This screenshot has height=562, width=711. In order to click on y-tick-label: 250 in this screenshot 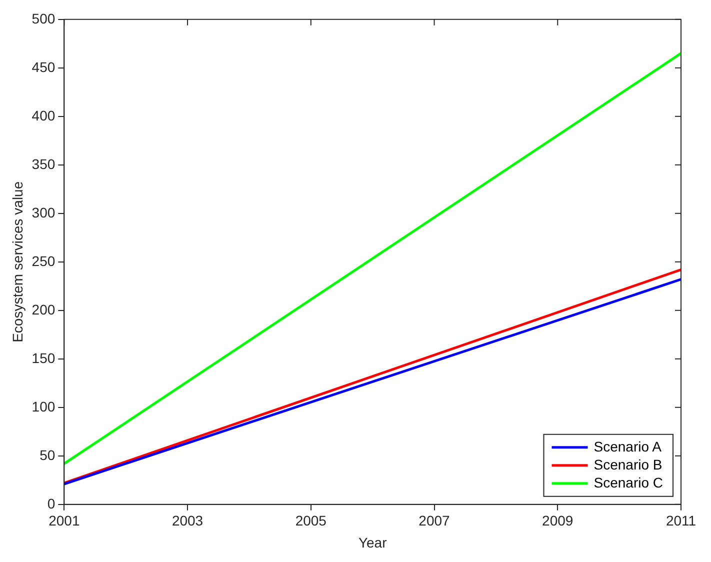, I will do `click(44, 260)`.